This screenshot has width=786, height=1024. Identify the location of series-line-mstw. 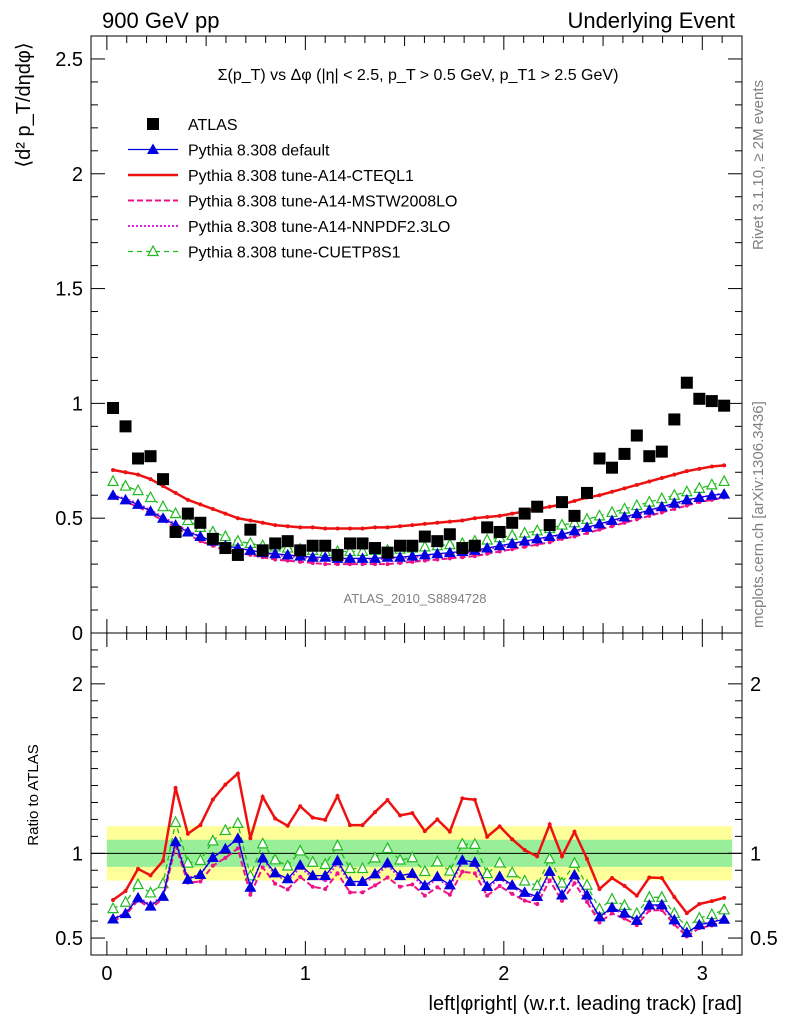
(418, 531).